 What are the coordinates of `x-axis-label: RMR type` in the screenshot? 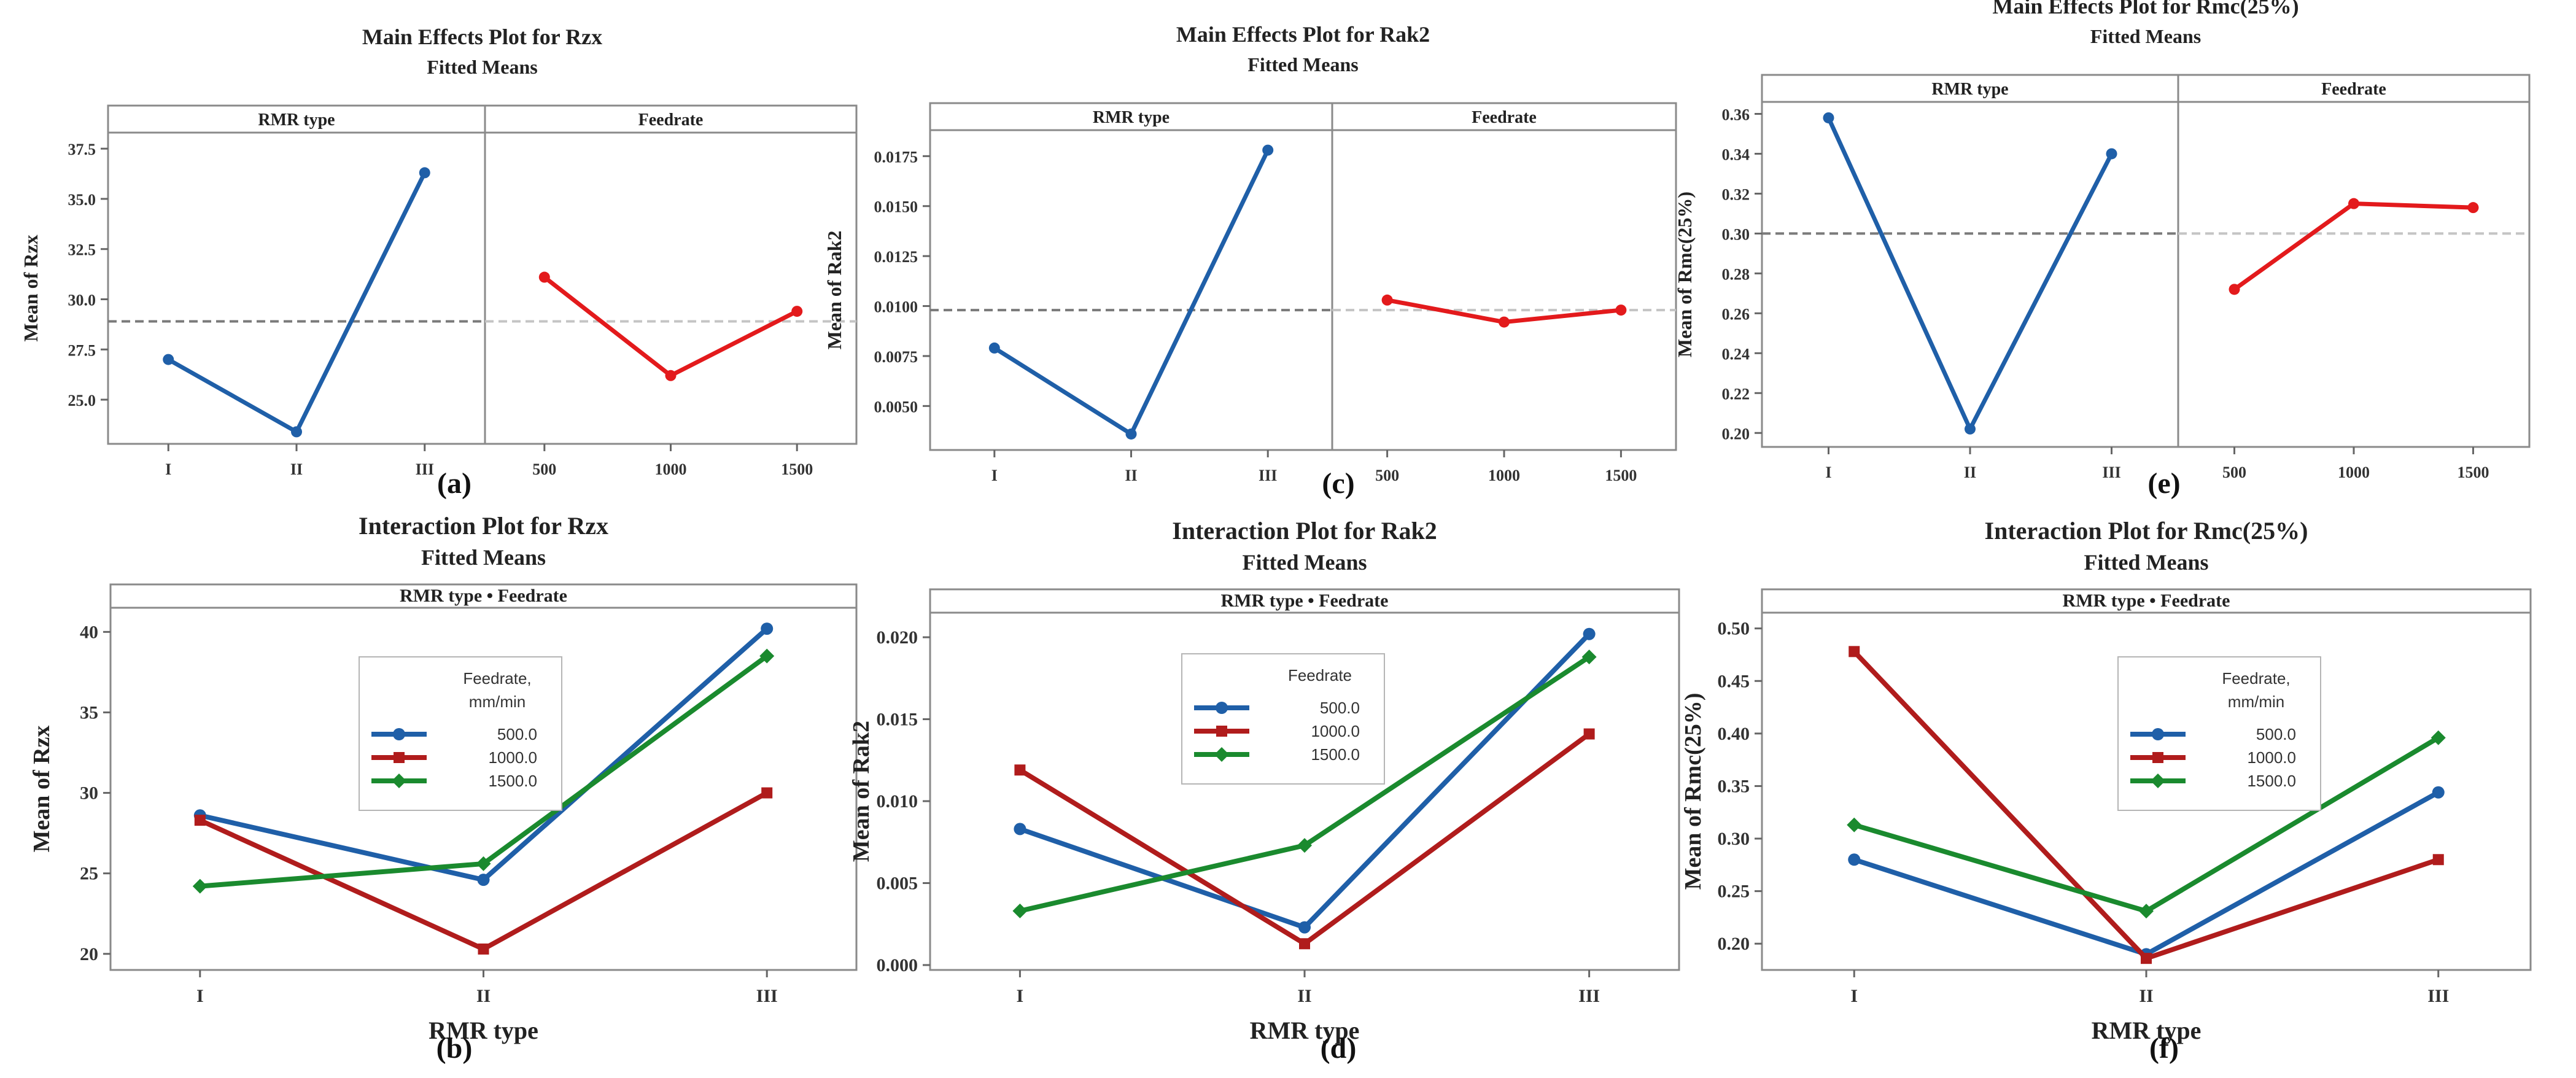 It's located at (483, 1030).